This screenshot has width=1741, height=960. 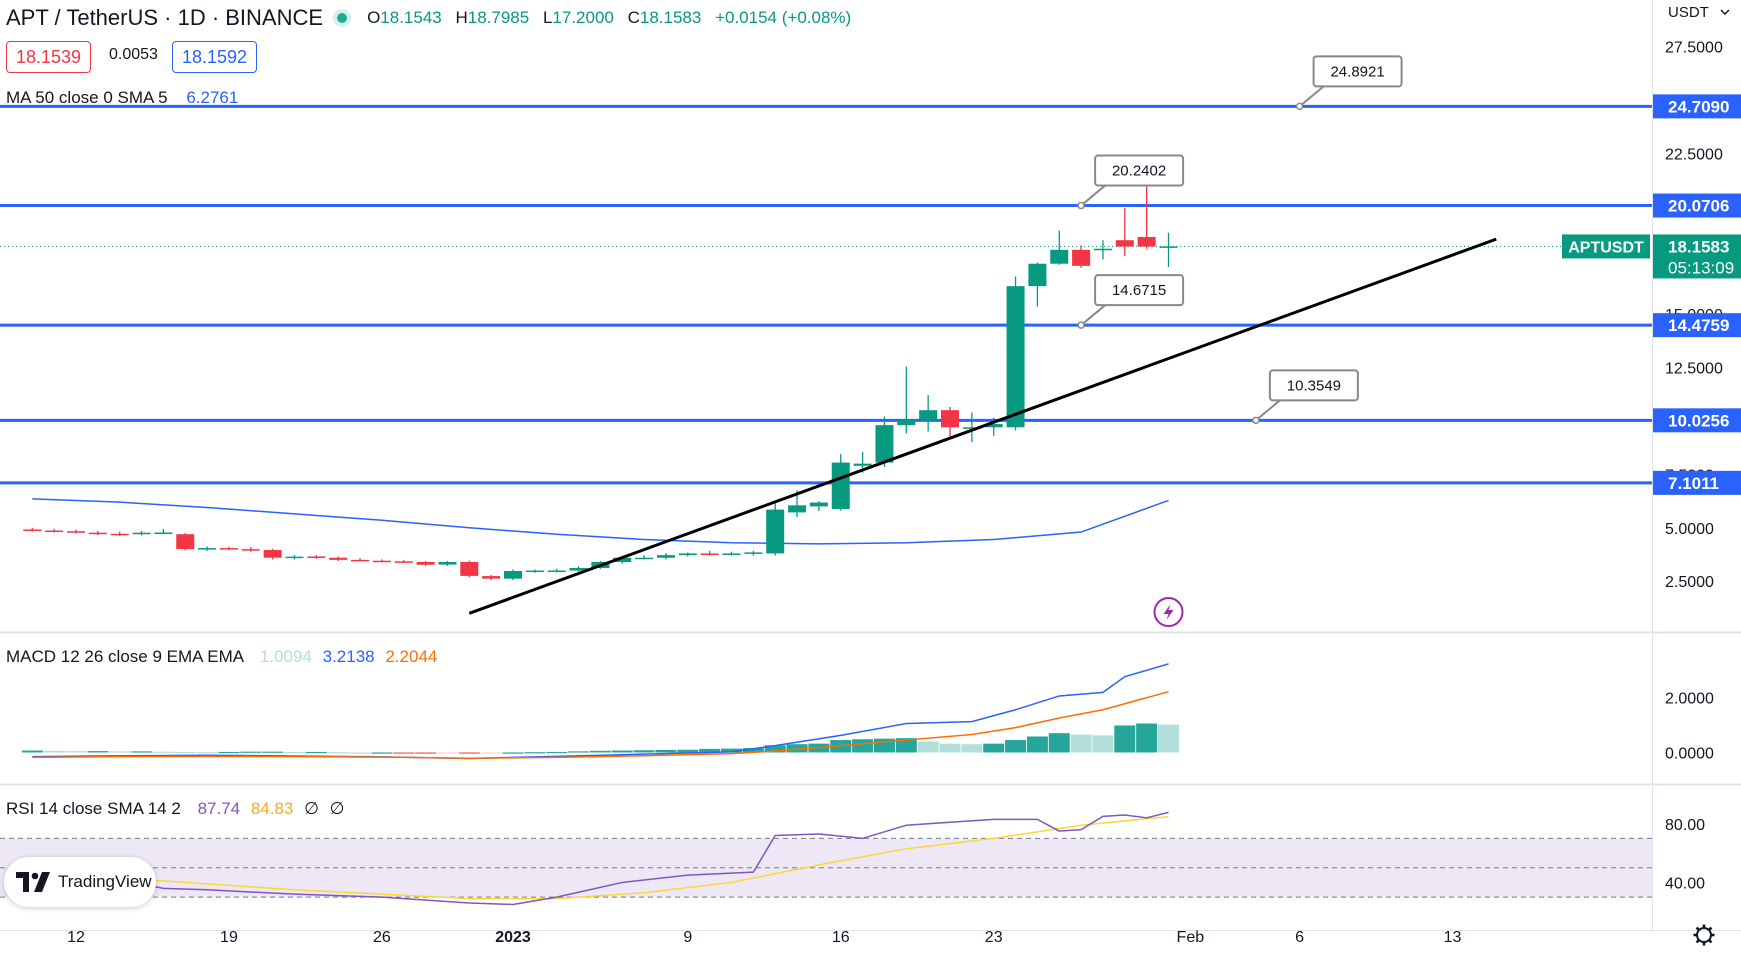 What do you see at coordinates (285, 656) in the screenshot?
I see `macd-hist-value: 1.0094` at bounding box center [285, 656].